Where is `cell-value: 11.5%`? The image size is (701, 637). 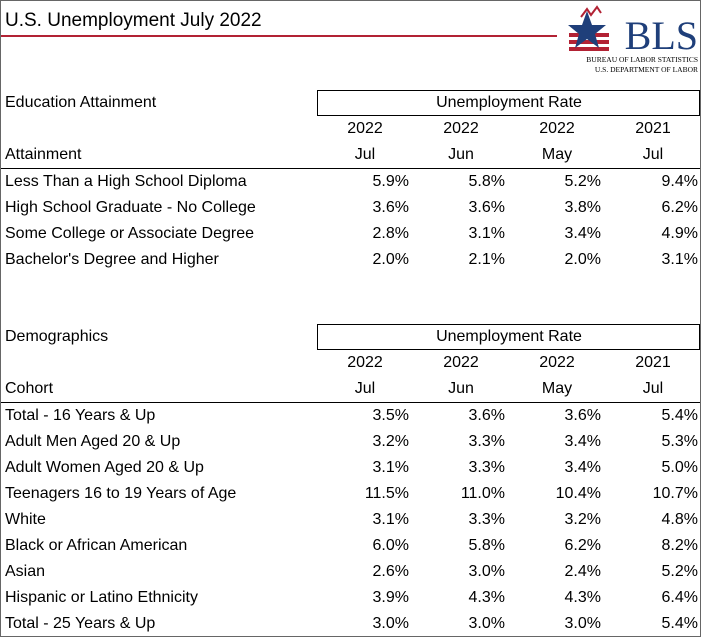 cell-value: 11.5% is located at coordinates (386, 493).